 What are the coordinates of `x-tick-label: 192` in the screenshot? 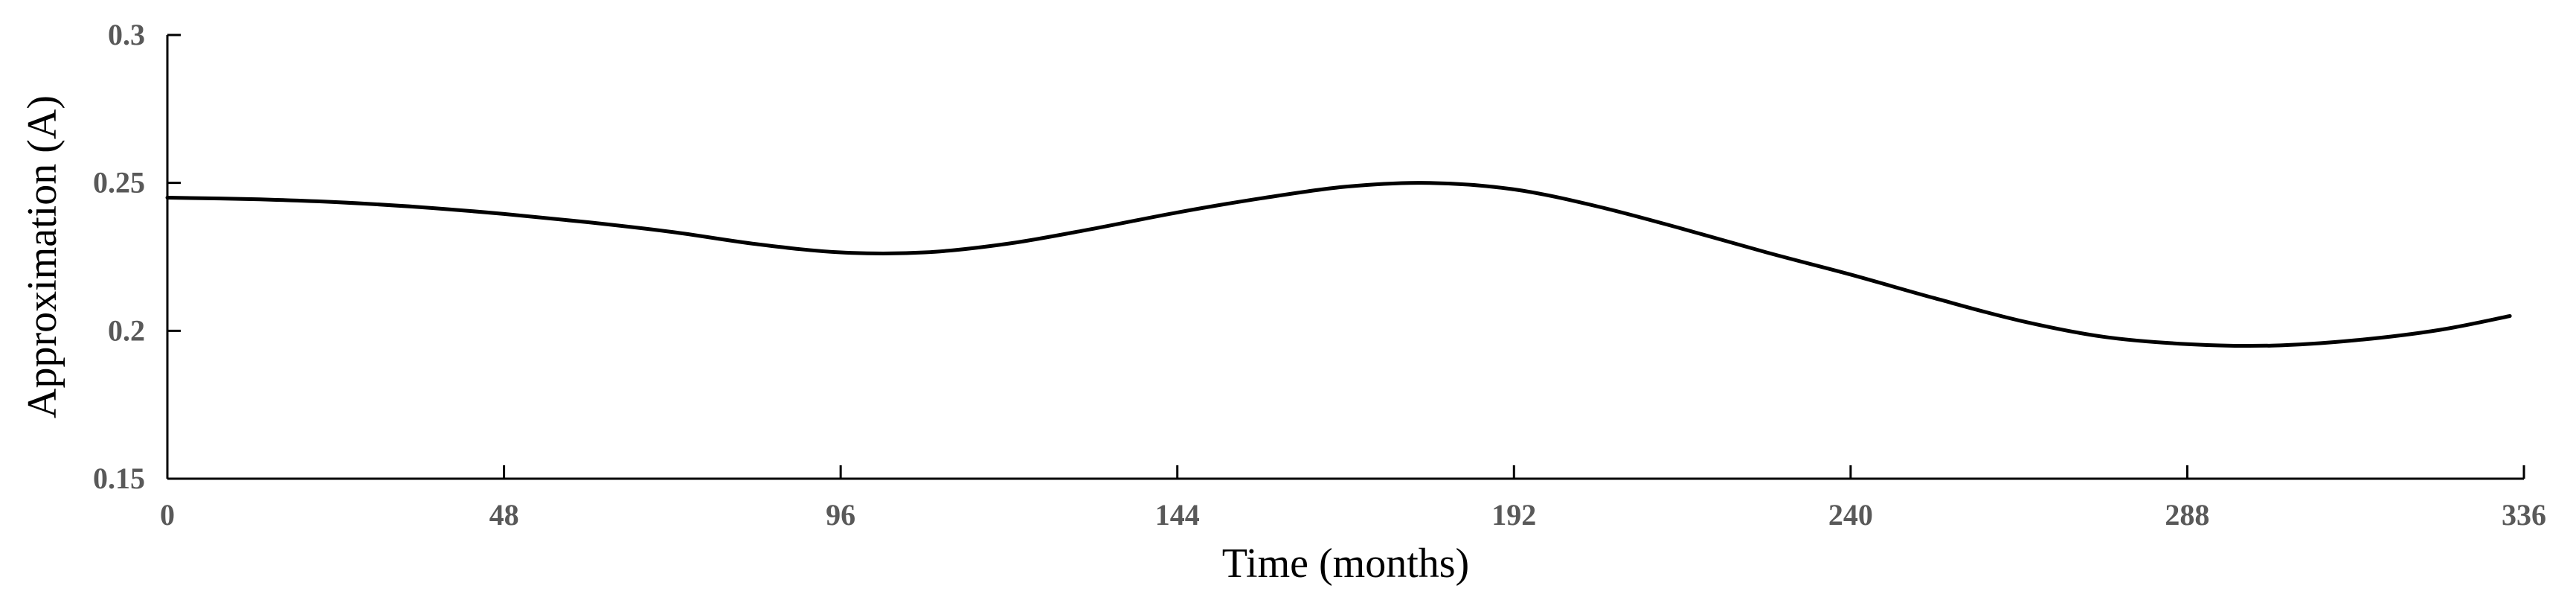 It's located at (1513, 515).